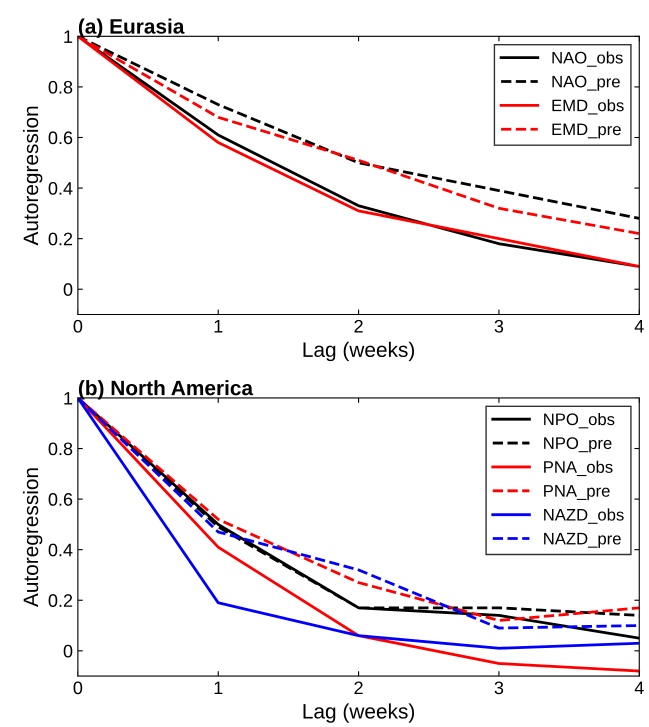  What do you see at coordinates (131, 28) in the screenshot?
I see `chart-title: (a) Eurasia` at bounding box center [131, 28].